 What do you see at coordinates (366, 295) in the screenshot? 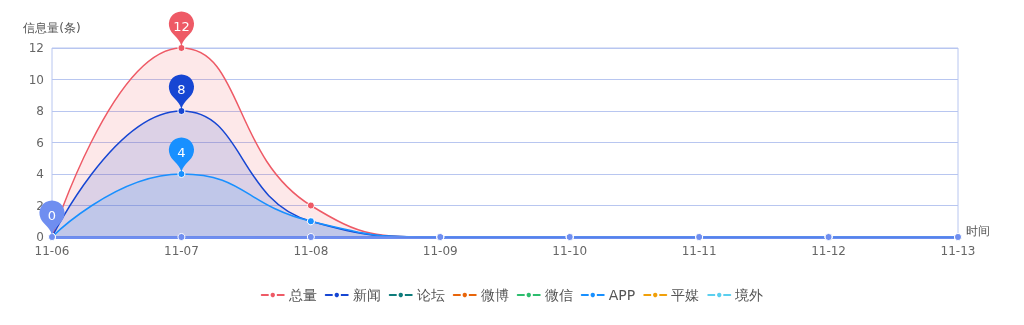
I see `legend-label: 新闻` at bounding box center [366, 295].